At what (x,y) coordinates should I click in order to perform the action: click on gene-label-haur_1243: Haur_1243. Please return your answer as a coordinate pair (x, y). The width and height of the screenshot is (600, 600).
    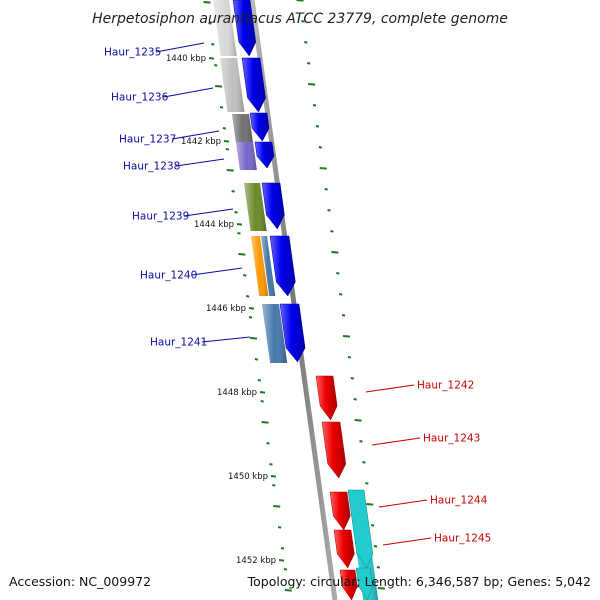
    Looking at the image, I should click on (451, 439).